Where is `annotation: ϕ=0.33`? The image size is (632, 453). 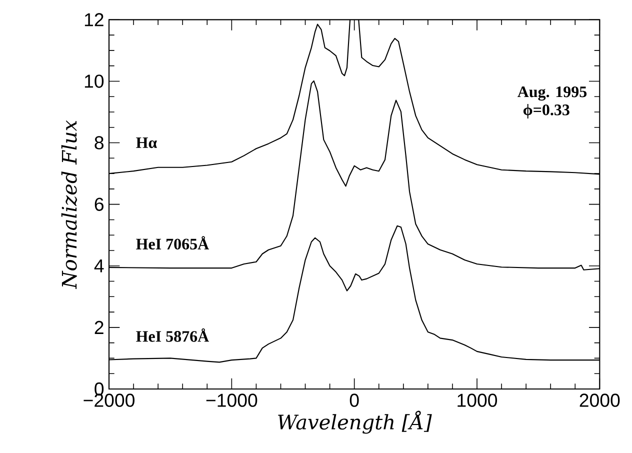
annotation: ϕ=0.33 is located at coordinates (546, 111).